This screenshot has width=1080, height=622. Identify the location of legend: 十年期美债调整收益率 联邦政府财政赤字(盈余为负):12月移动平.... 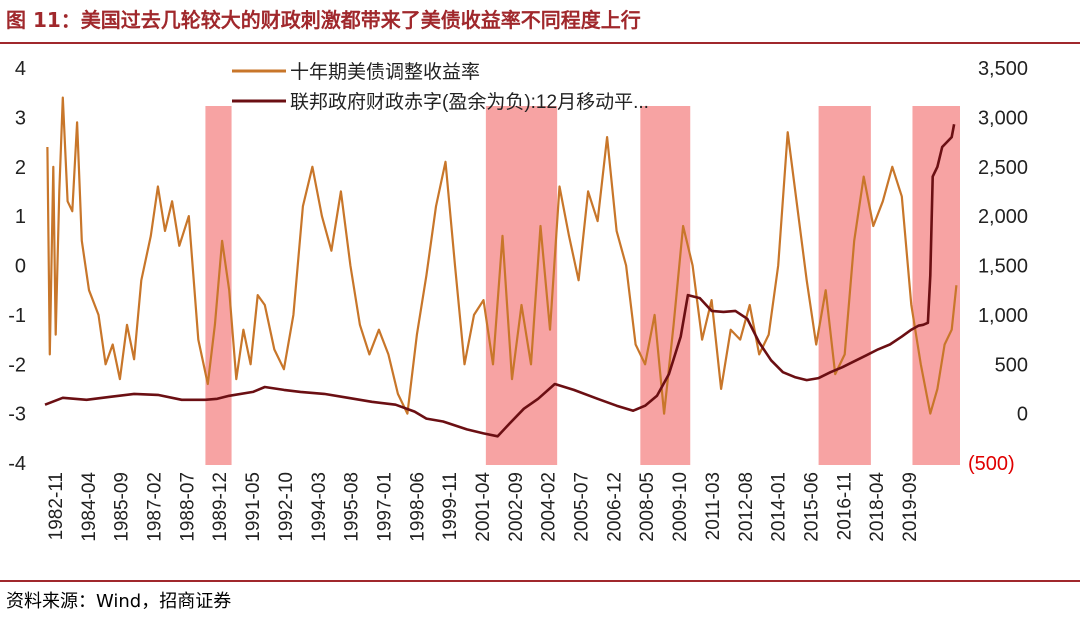
(440, 87).